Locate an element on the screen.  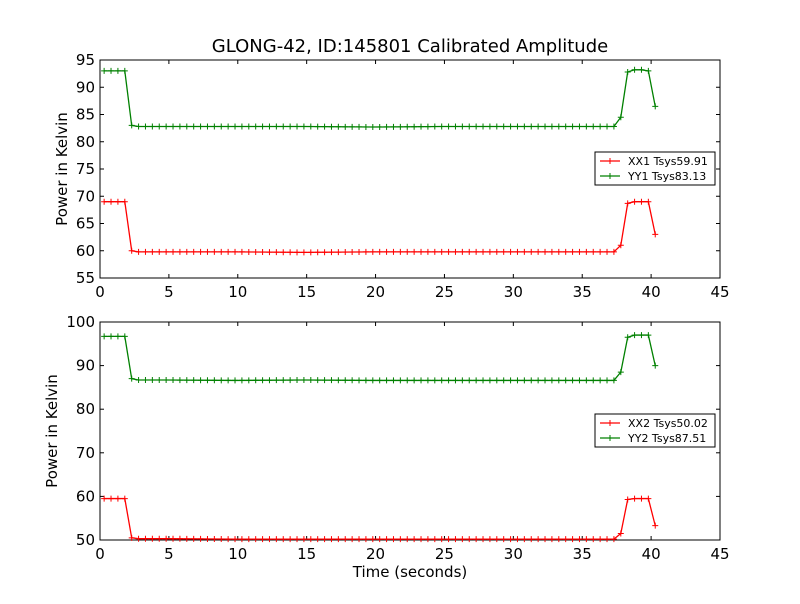
y-tick-label: 90 is located at coordinates (85, 87).